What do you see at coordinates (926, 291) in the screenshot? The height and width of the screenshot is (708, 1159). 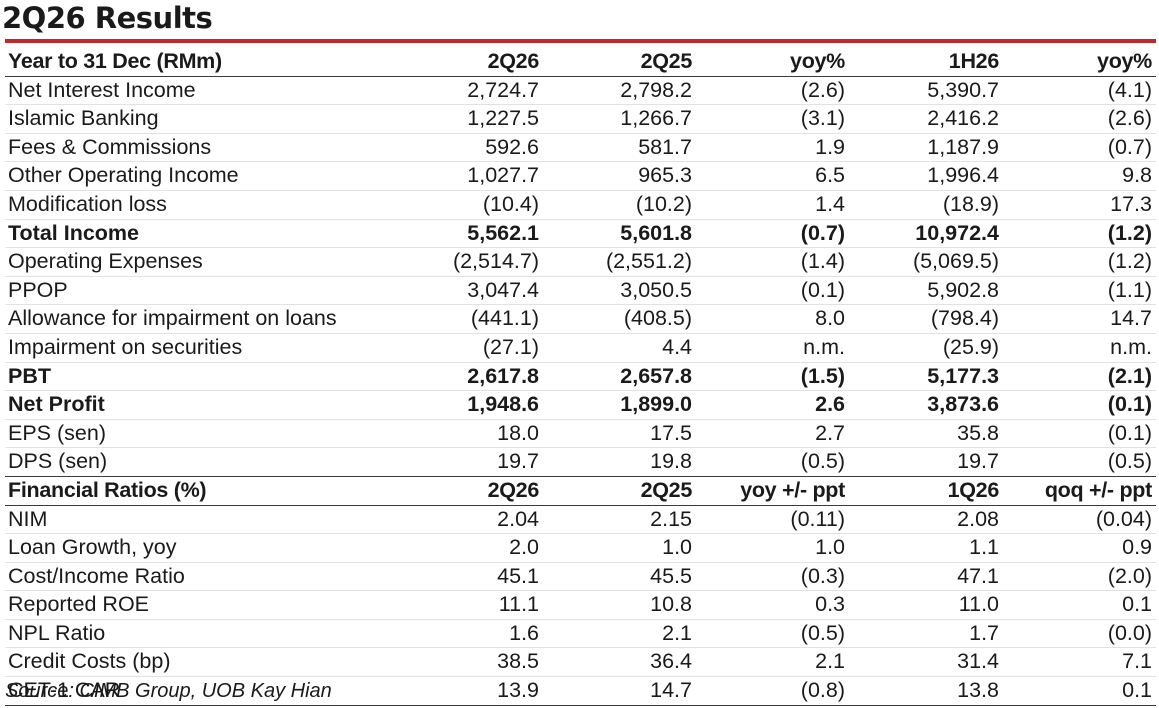 I see `table-cell: 5,902.8` at bounding box center [926, 291].